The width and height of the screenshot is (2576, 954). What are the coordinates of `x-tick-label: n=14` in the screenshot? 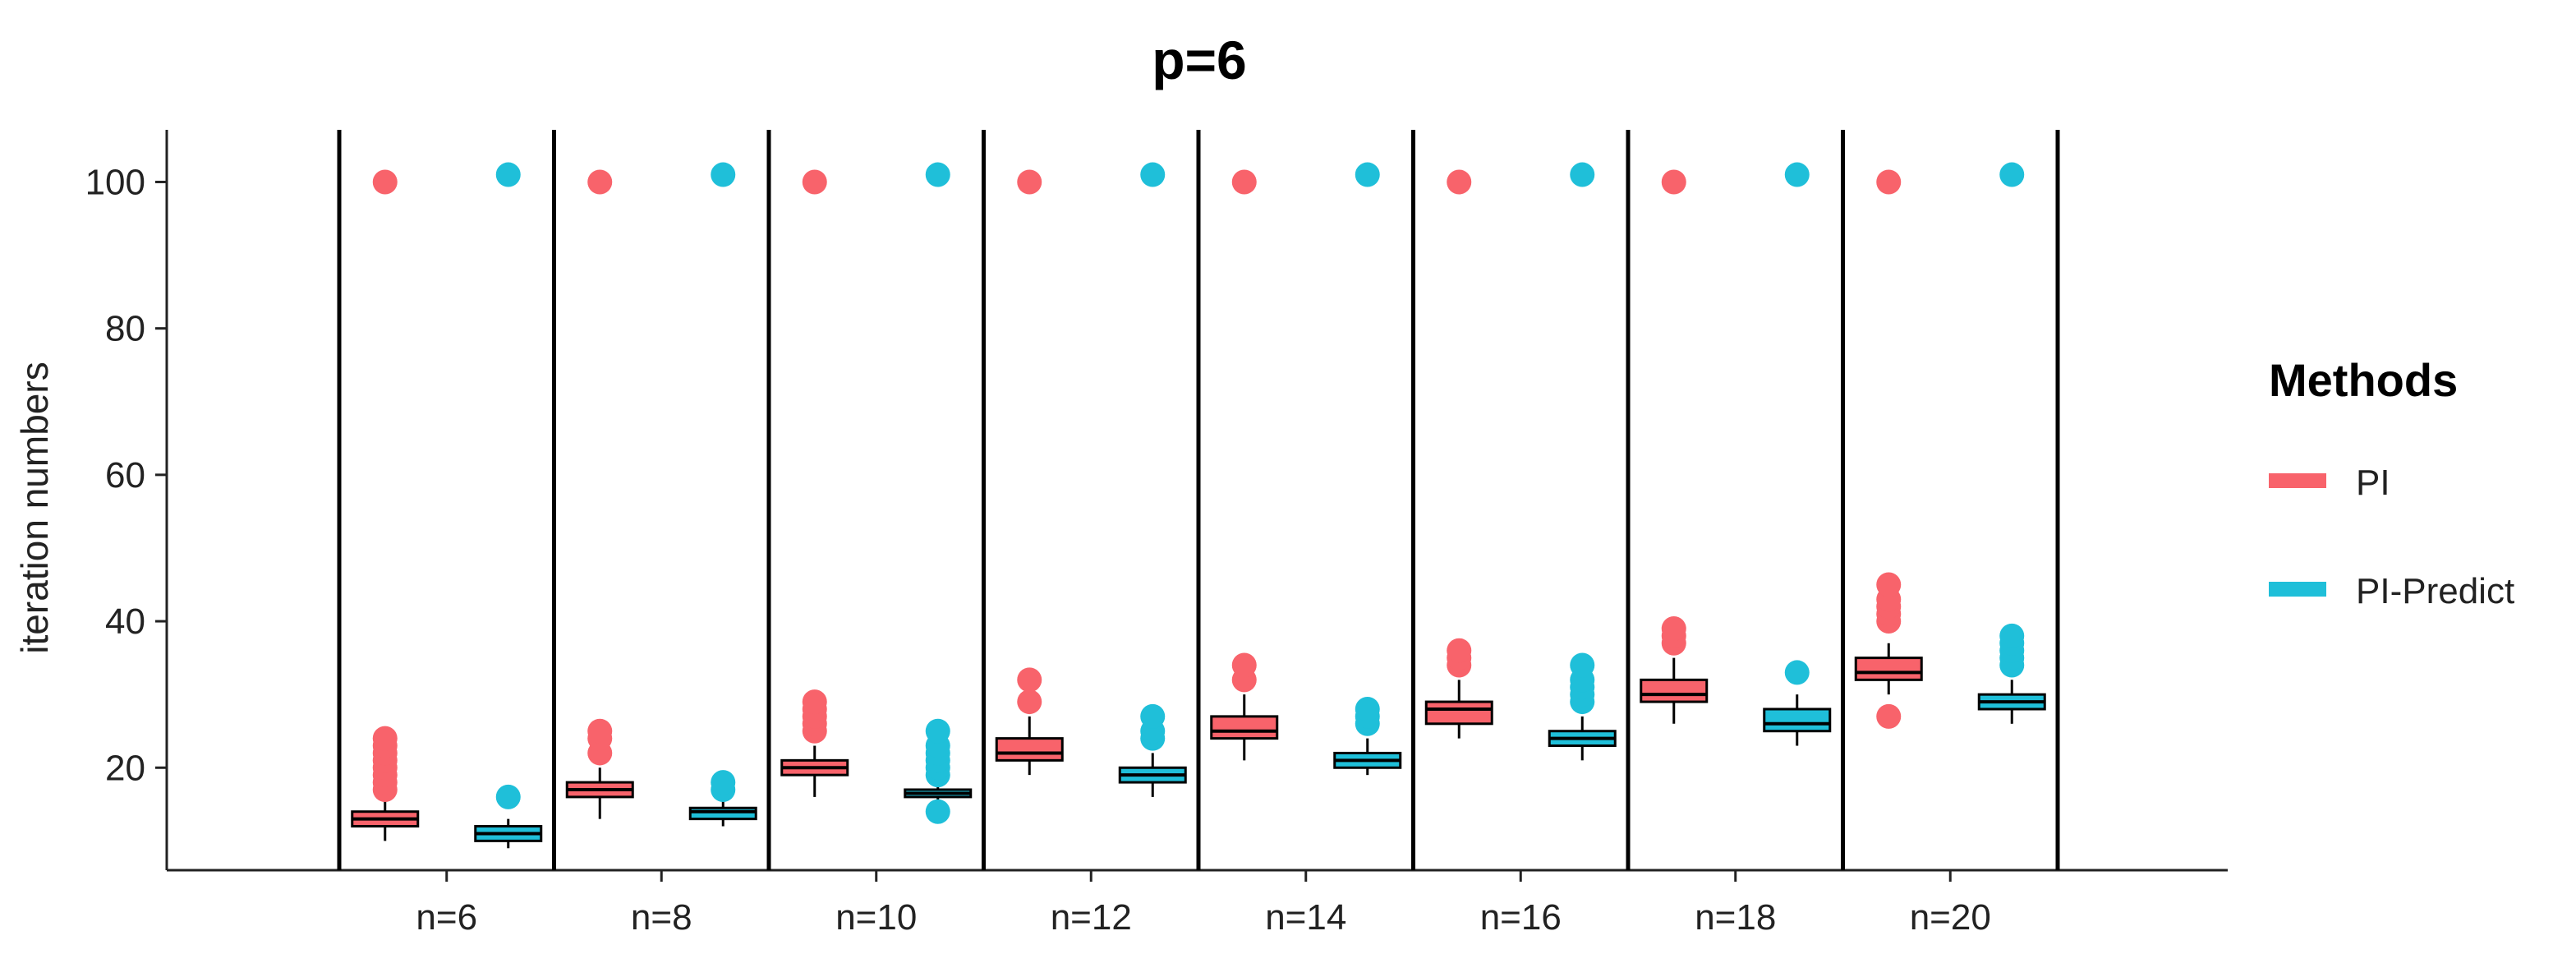 It's located at (1305, 918).